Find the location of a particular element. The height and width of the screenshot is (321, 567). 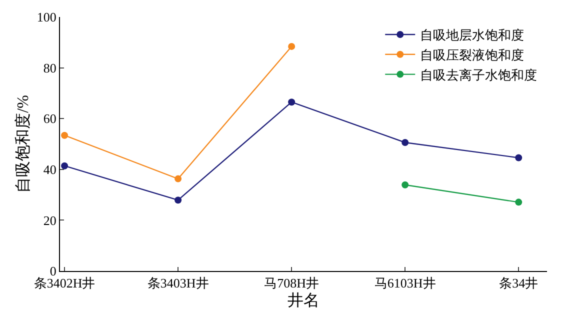

x-tick-label: 条34井 is located at coordinates (518, 283).